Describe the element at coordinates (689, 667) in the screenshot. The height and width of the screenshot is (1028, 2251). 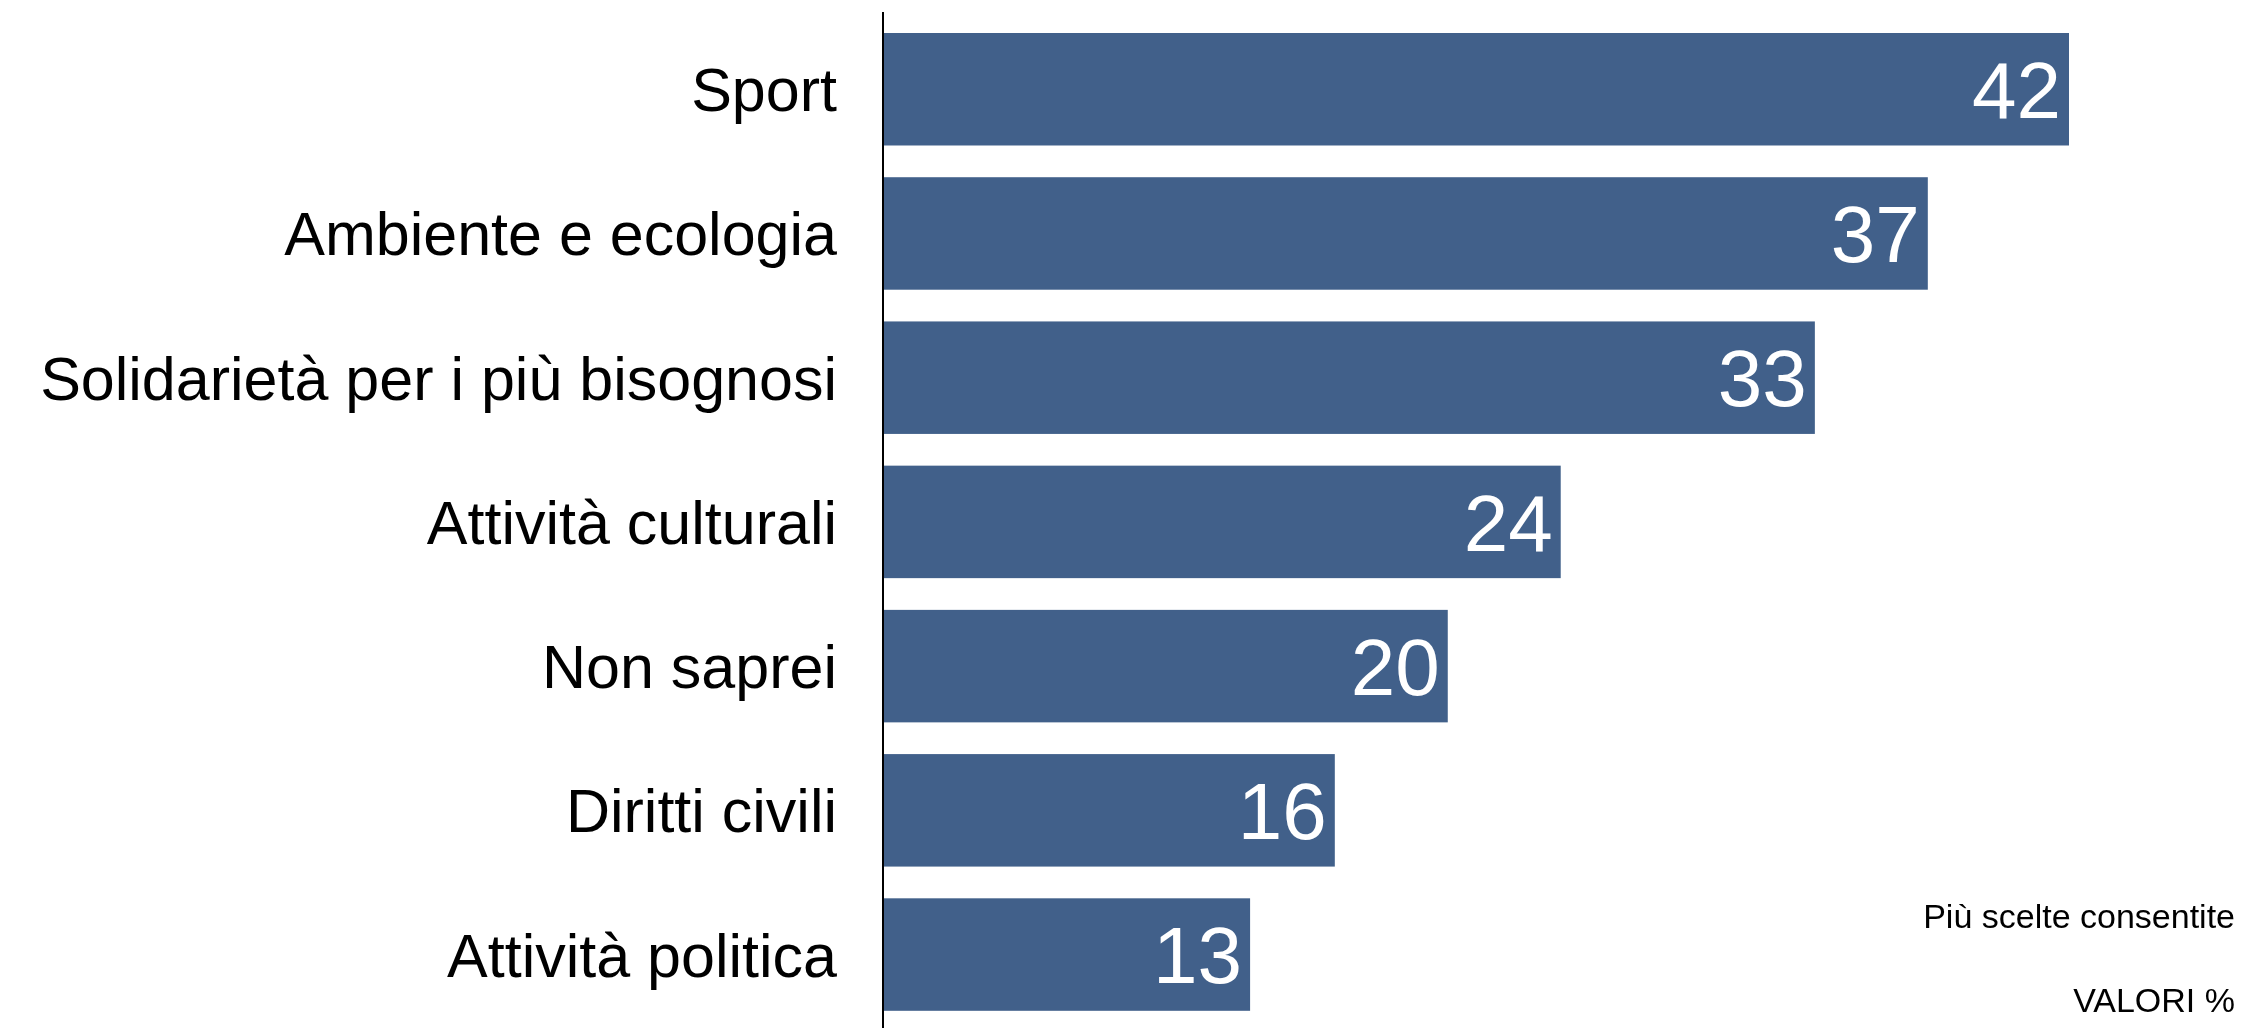
I see `y-tick-label: Non saprei` at that location.